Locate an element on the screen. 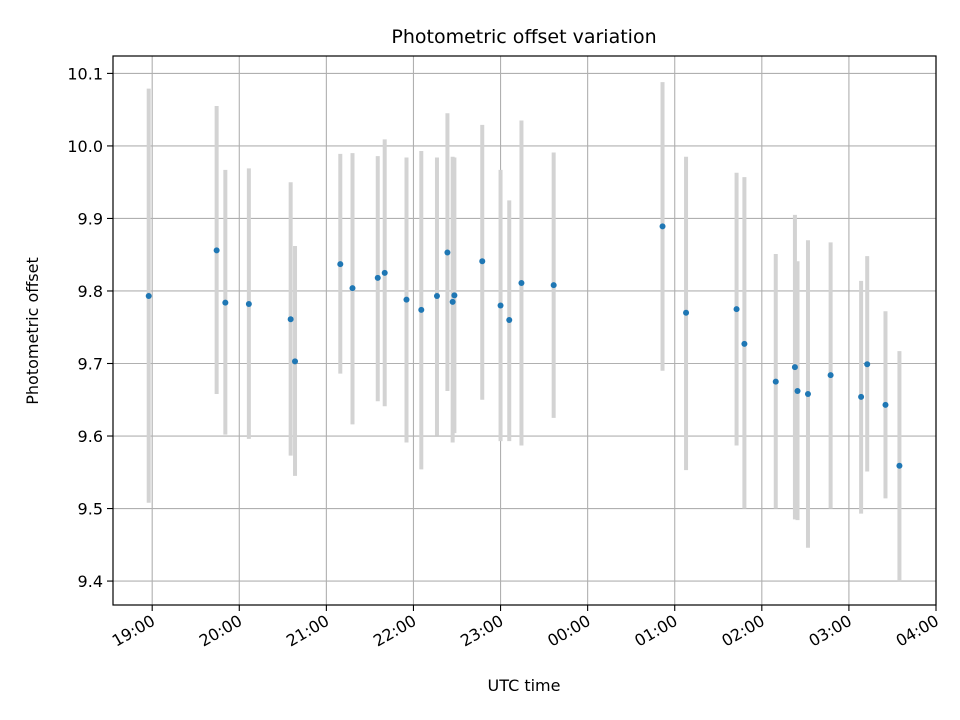 This screenshot has height=720, width=960. y-tick-label: 9.8 is located at coordinates (90, 291).